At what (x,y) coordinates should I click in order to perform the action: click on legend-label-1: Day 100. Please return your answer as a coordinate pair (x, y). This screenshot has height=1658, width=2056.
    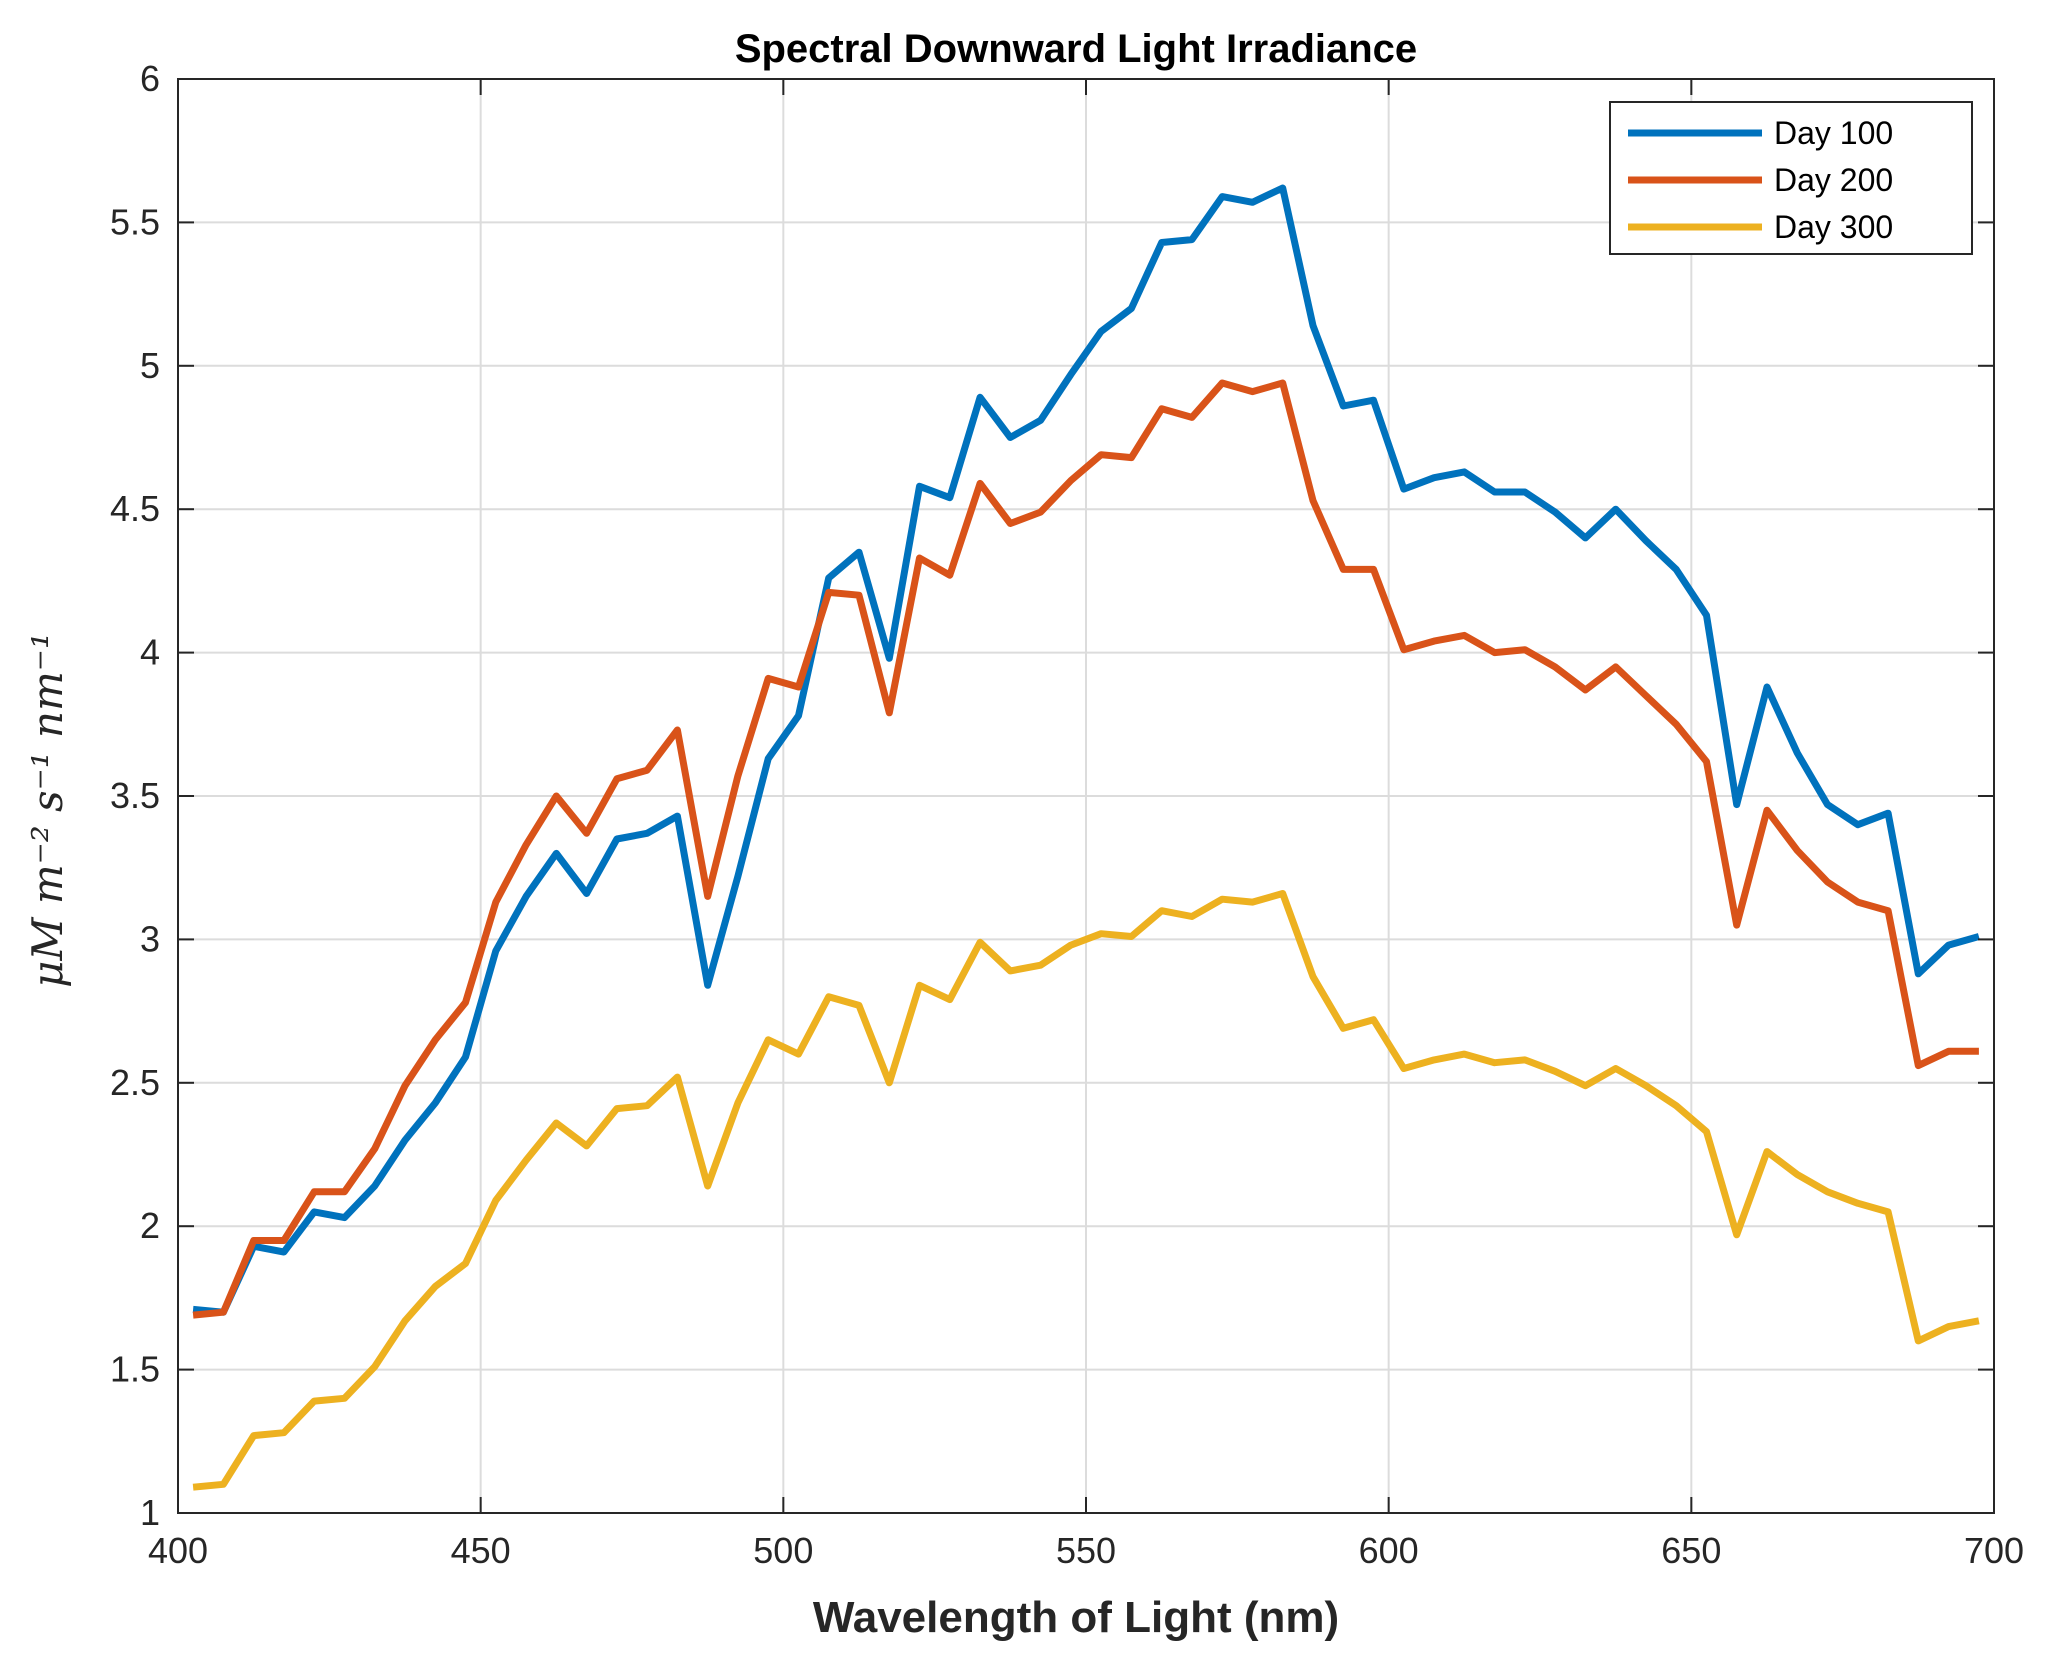
    Looking at the image, I should click on (1833, 133).